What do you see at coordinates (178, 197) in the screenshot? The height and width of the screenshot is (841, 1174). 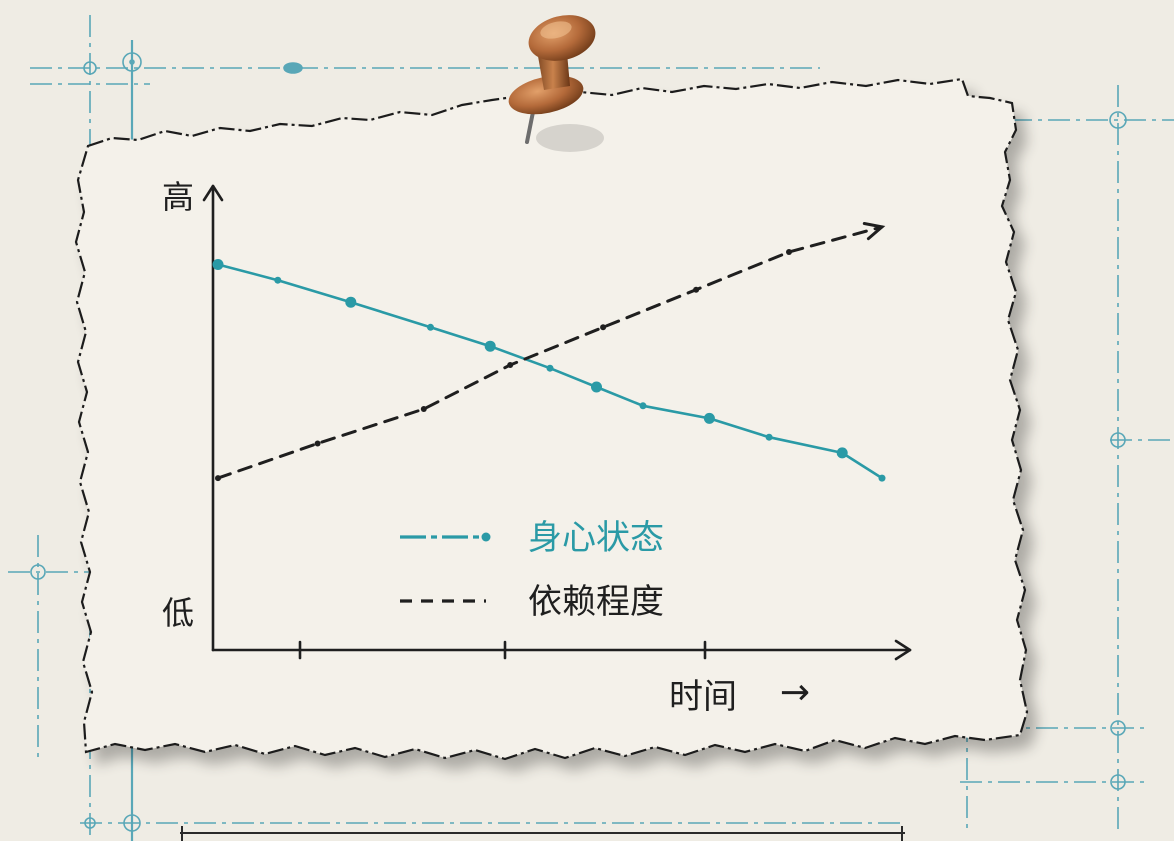 I see `y-axis-high-label: 高` at bounding box center [178, 197].